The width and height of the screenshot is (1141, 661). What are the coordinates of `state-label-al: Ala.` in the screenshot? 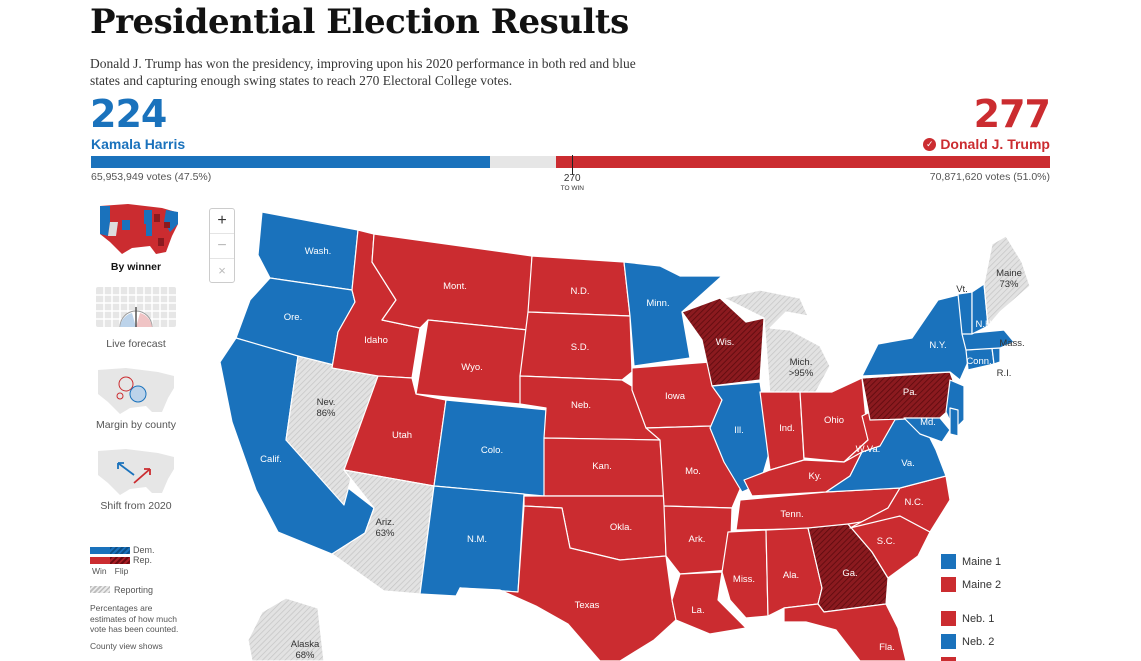 It's located at (791, 575).